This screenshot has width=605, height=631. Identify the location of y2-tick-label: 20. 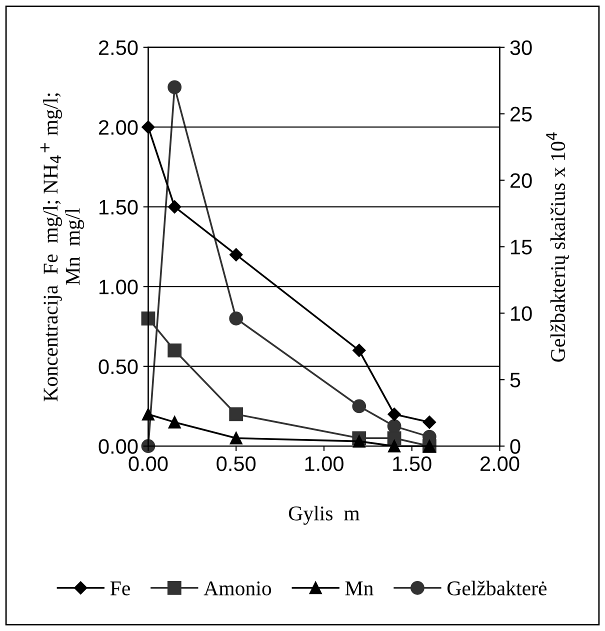
(521, 180).